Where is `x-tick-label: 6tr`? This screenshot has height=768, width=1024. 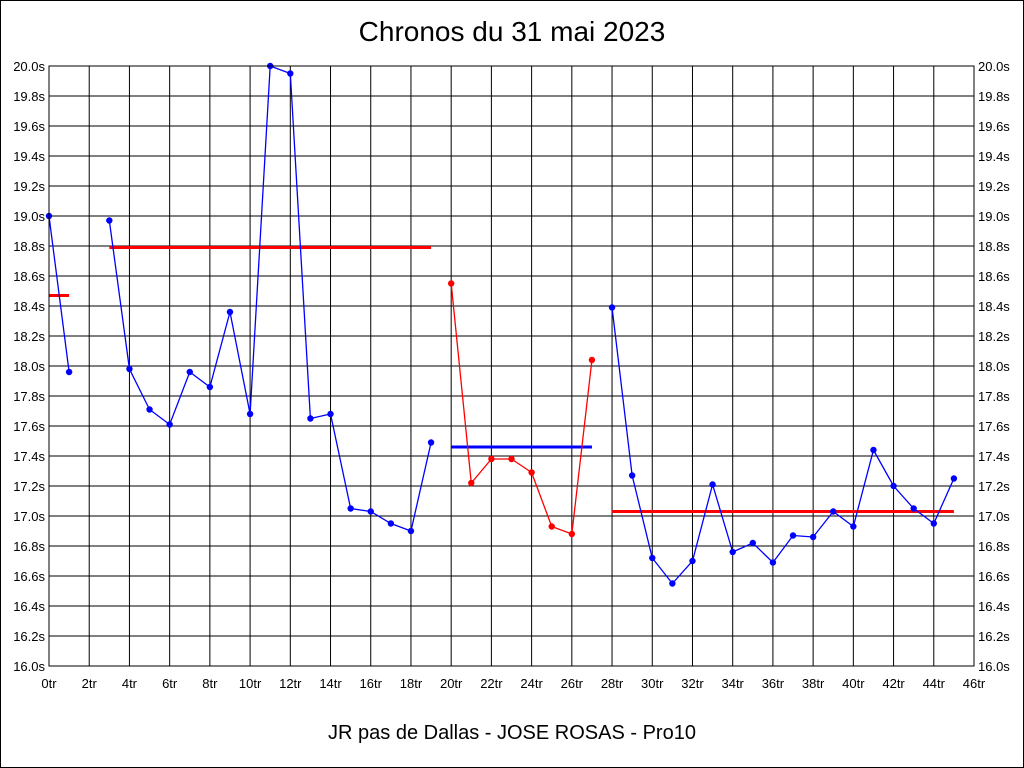 x-tick-label: 6tr is located at coordinates (170, 683).